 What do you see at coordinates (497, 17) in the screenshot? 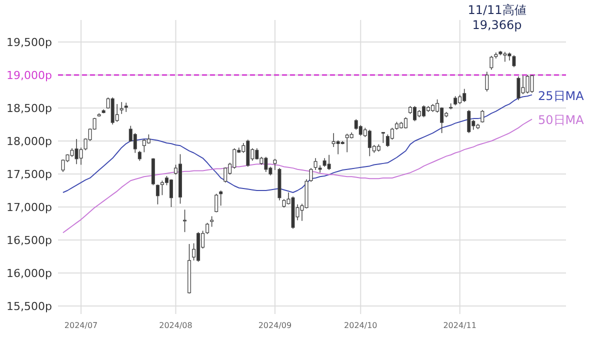
I see `text: 11/11高値 19,366p` at bounding box center [497, 17].